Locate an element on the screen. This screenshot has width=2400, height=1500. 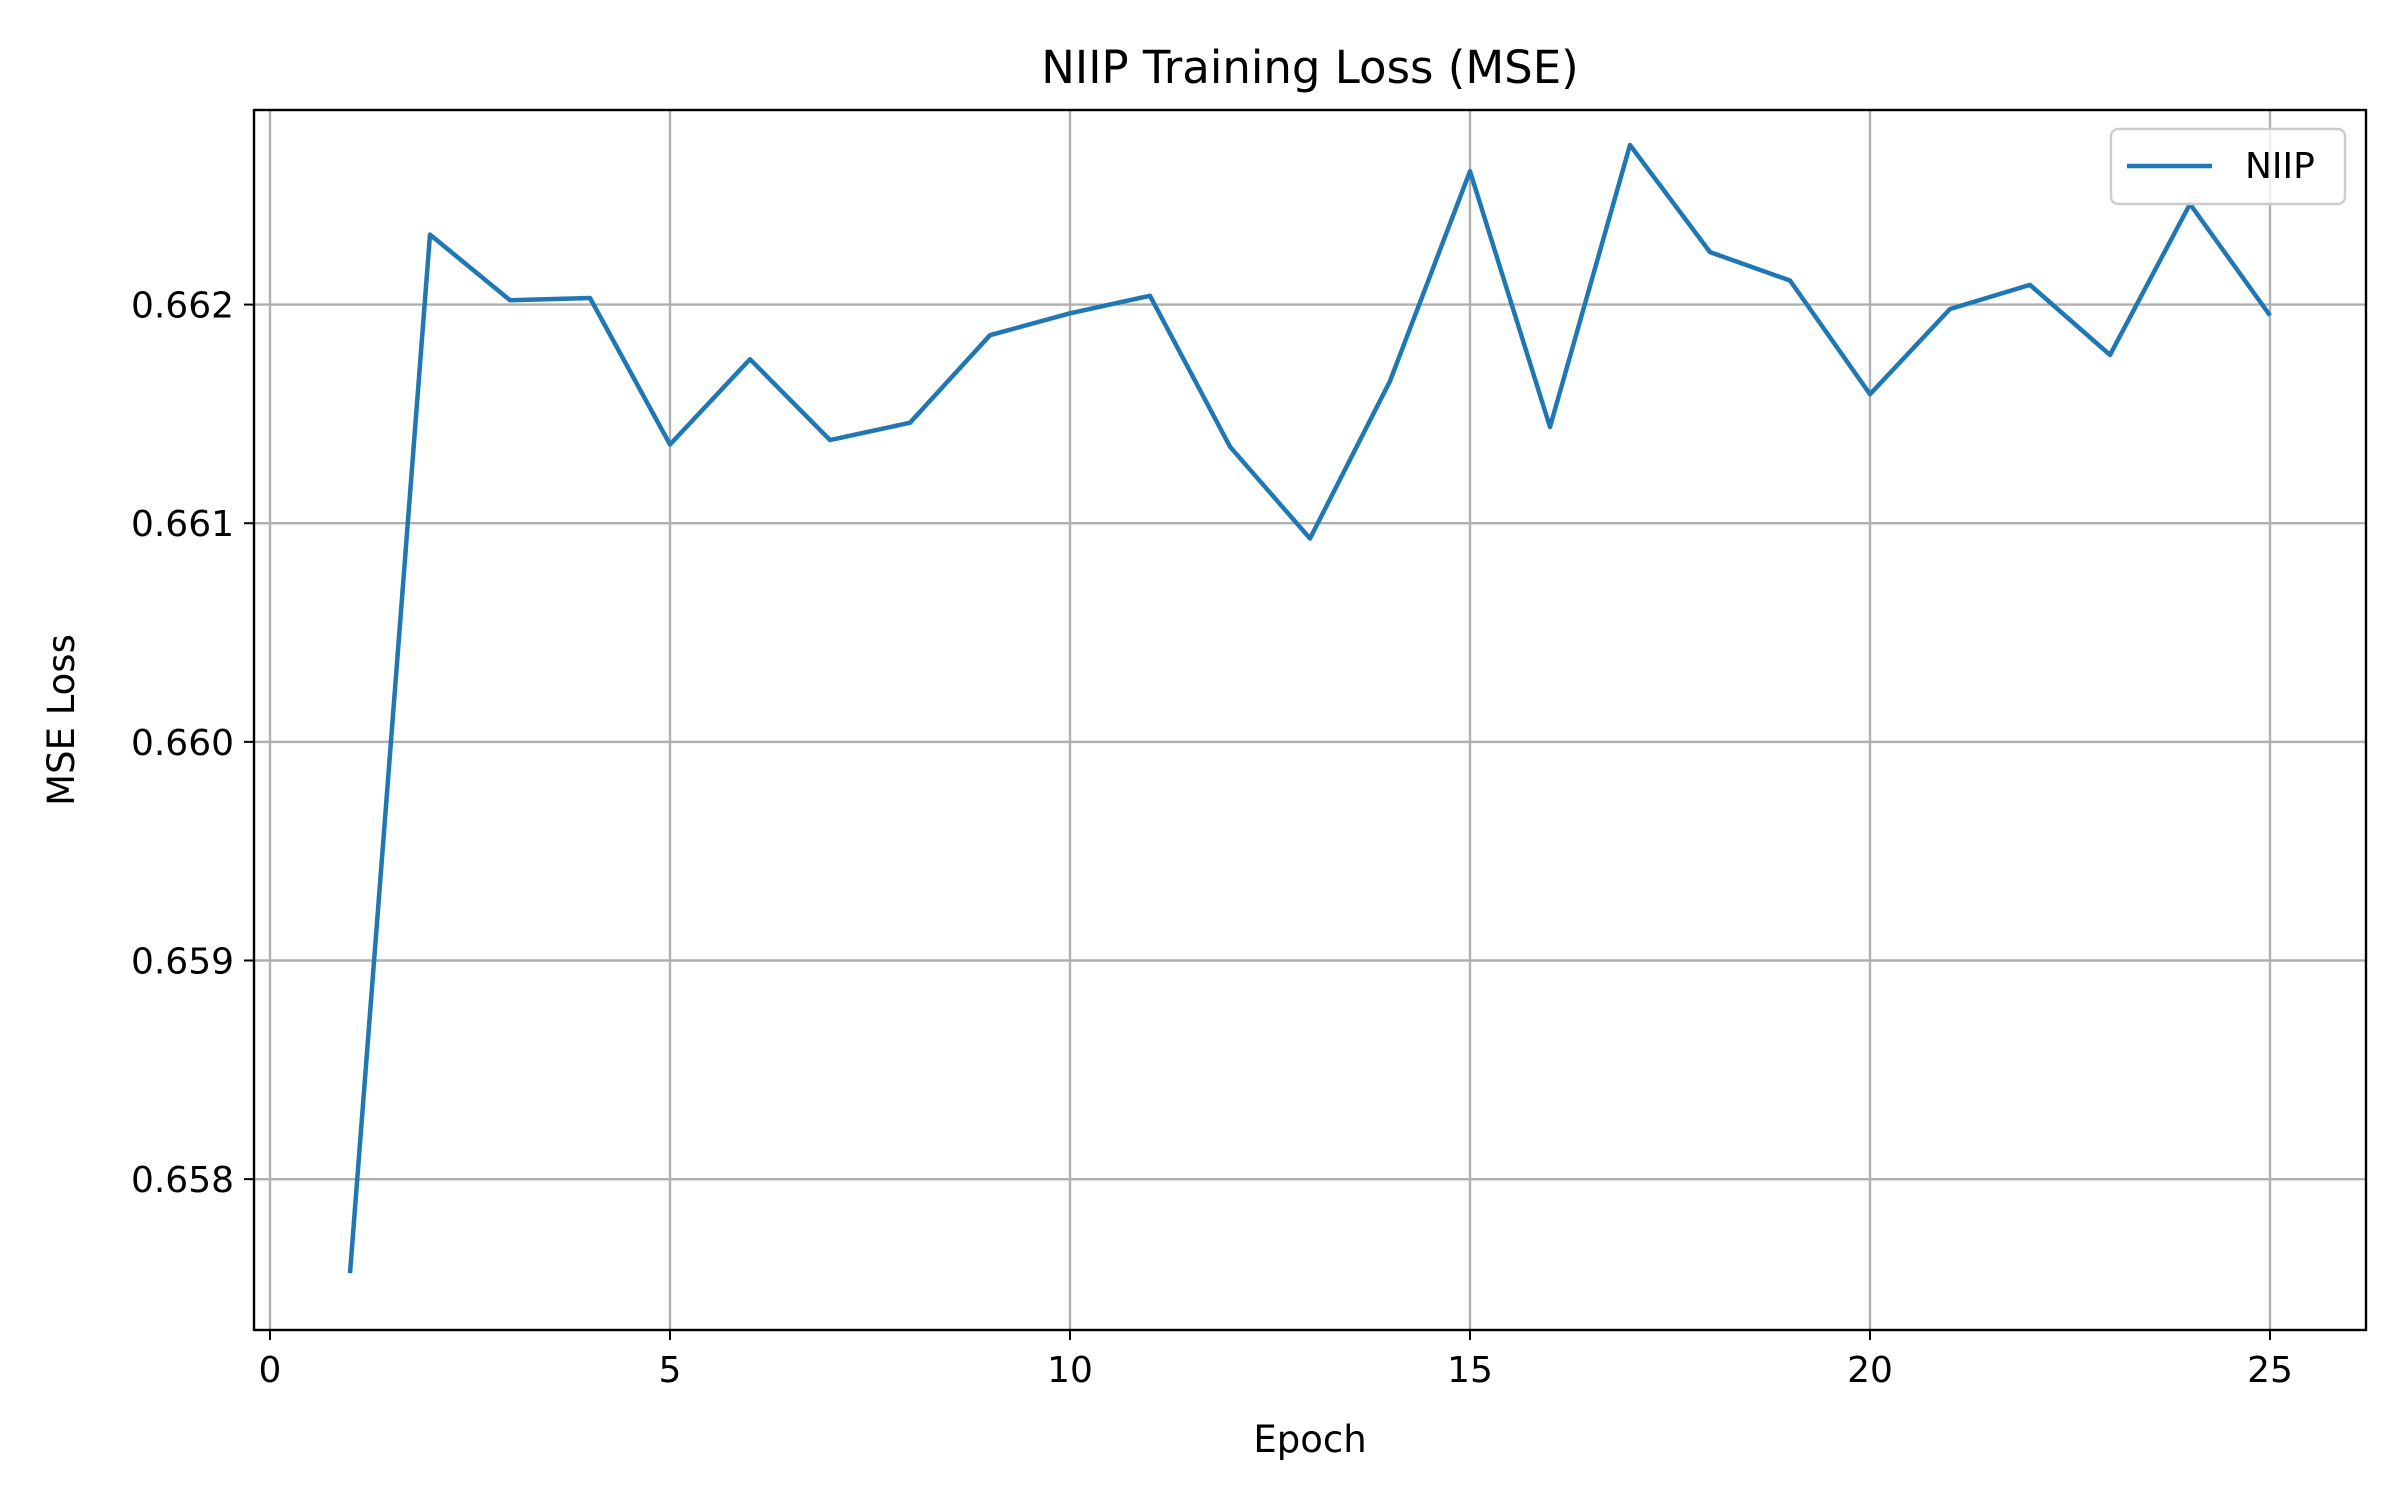
y-axis-ticks: 0.658 0.659 0.660 0.661 0.662 is located at coordinates (192, 743).